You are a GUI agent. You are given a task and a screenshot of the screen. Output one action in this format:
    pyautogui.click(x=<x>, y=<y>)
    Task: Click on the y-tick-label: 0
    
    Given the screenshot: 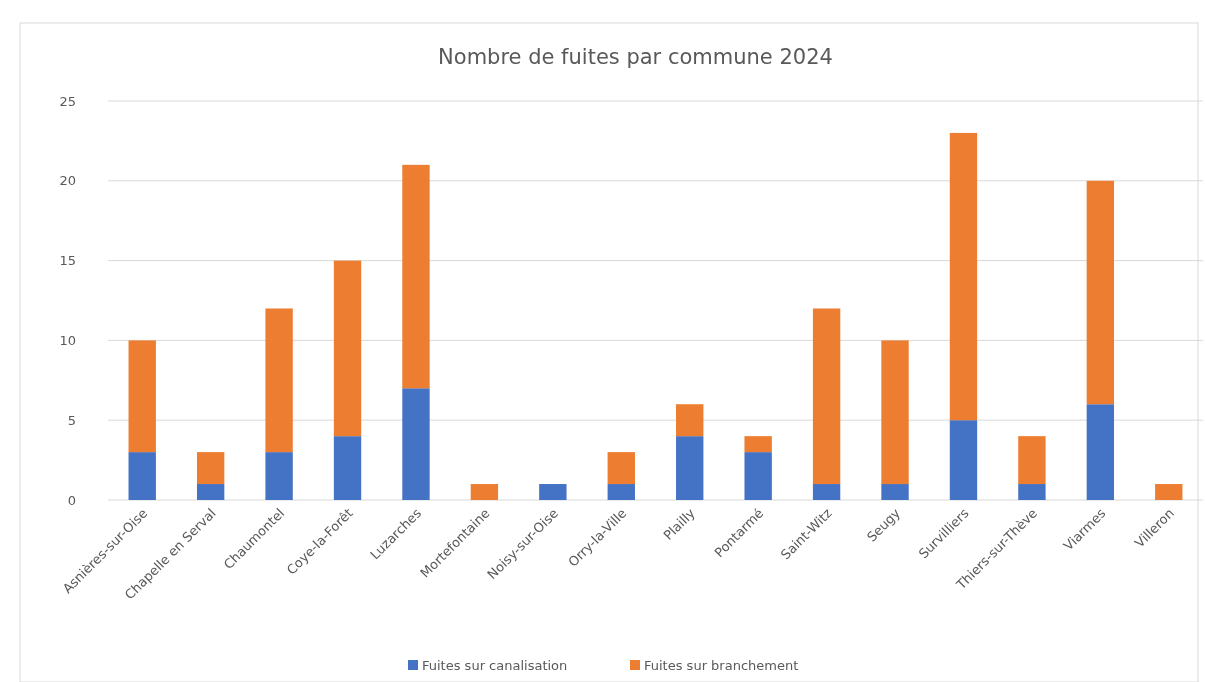 What is the action you would take?
    pyautogui.click(x=71, y=500)
    